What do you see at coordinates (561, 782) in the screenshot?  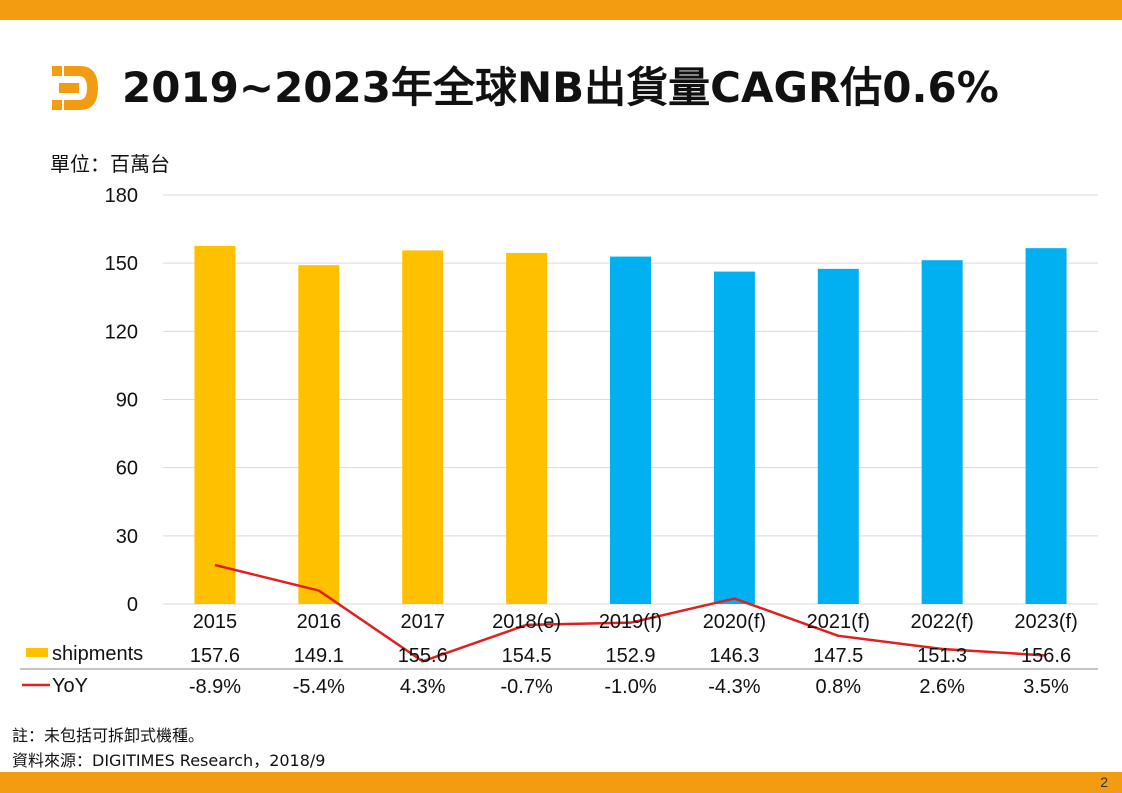 I see `bottom-accent-bar` at bounding box center [561, 782].